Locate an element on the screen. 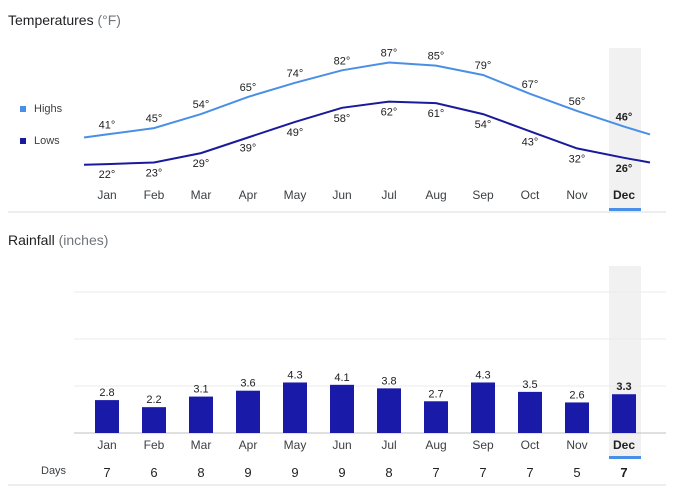  bar-rain-oct is located at coordinates (530, 412).